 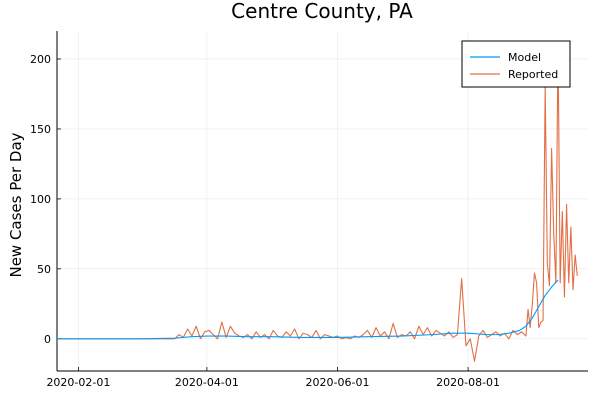 I want to click on series-line-model, so click(x=308, y=309).